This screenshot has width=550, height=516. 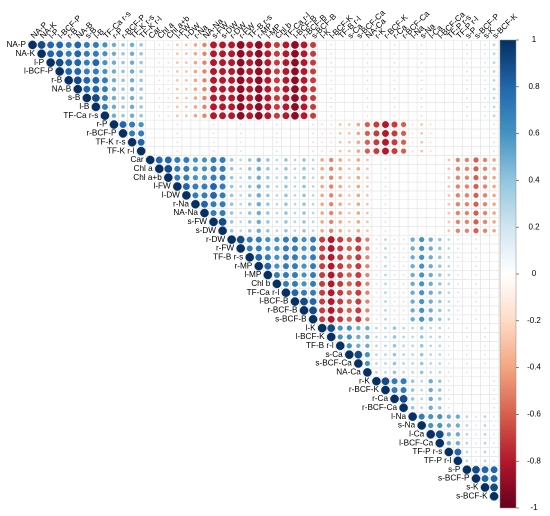 What do you see at coordinates (121, 150) in the screenshot?
I see `row-label: TF-K r-l` at bounding box center [121, 150].